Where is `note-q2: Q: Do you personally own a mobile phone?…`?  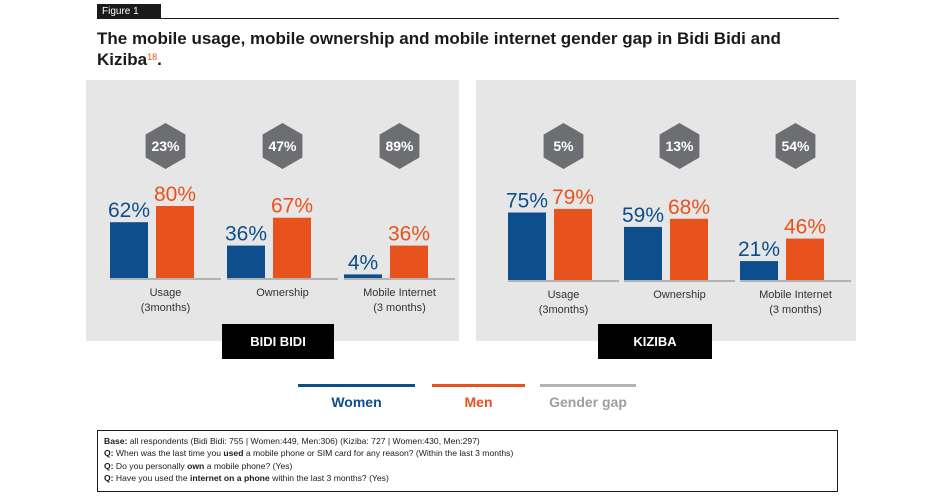 note-q2: Q: Do you personally own a mobile phone?… is located at coordinates (198, 465).